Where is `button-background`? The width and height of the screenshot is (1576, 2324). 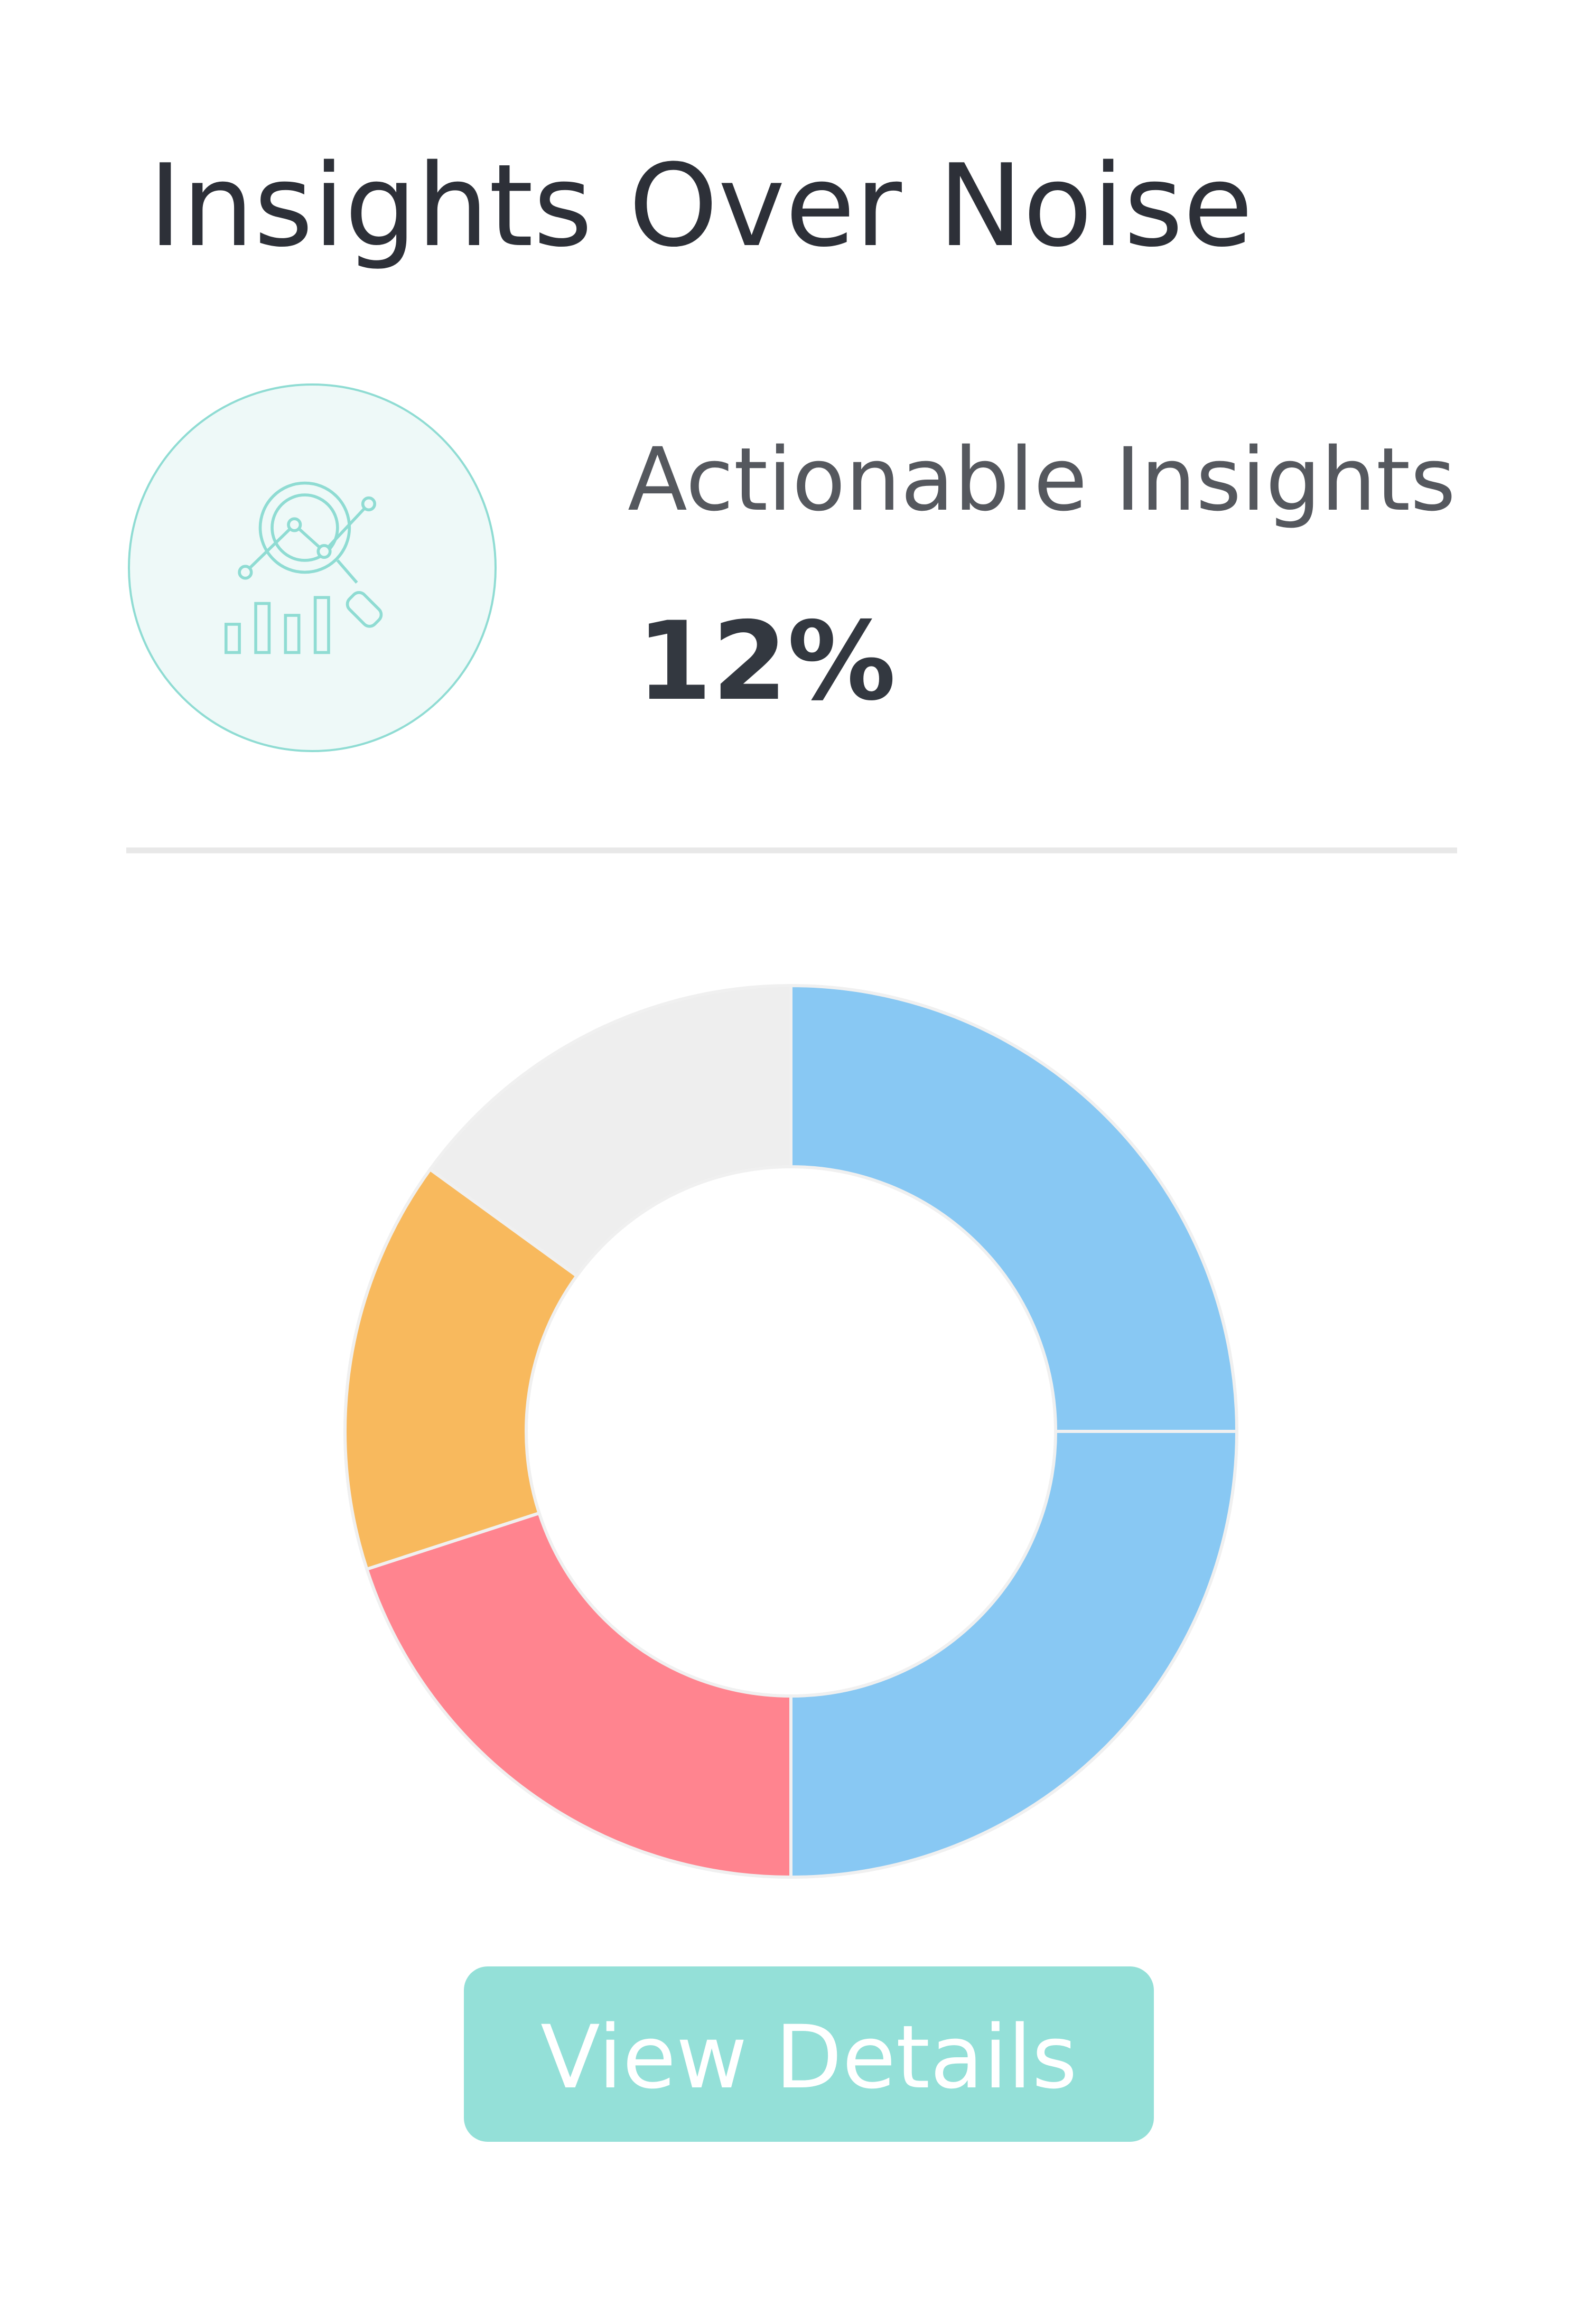 button-background is located at coordinates (809, 2054).